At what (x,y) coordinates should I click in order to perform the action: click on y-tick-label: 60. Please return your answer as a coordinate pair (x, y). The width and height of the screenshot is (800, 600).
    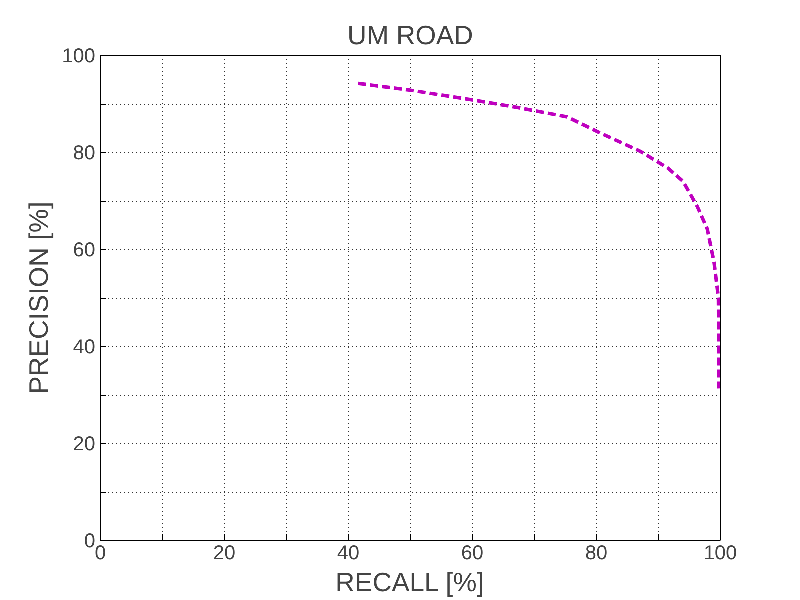
    Looking at the image, I should click on (84, 251).